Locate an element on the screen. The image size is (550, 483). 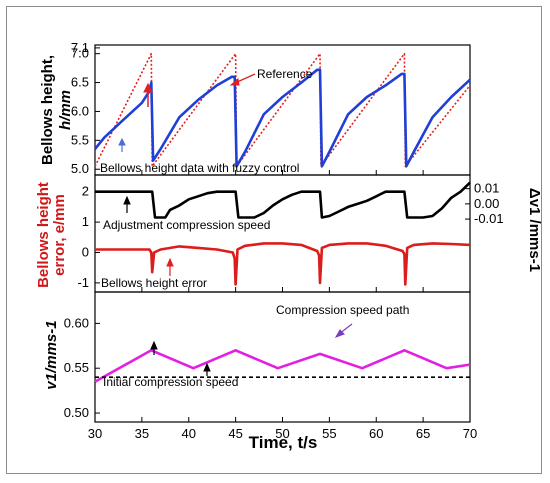
y-tick-label: 6.5 is located at coordinates (80, 82).